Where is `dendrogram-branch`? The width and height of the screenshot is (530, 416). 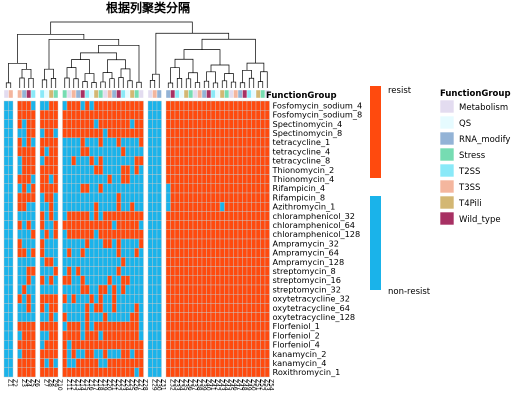 dendrogram-branch is located at coordinates (89, 78).